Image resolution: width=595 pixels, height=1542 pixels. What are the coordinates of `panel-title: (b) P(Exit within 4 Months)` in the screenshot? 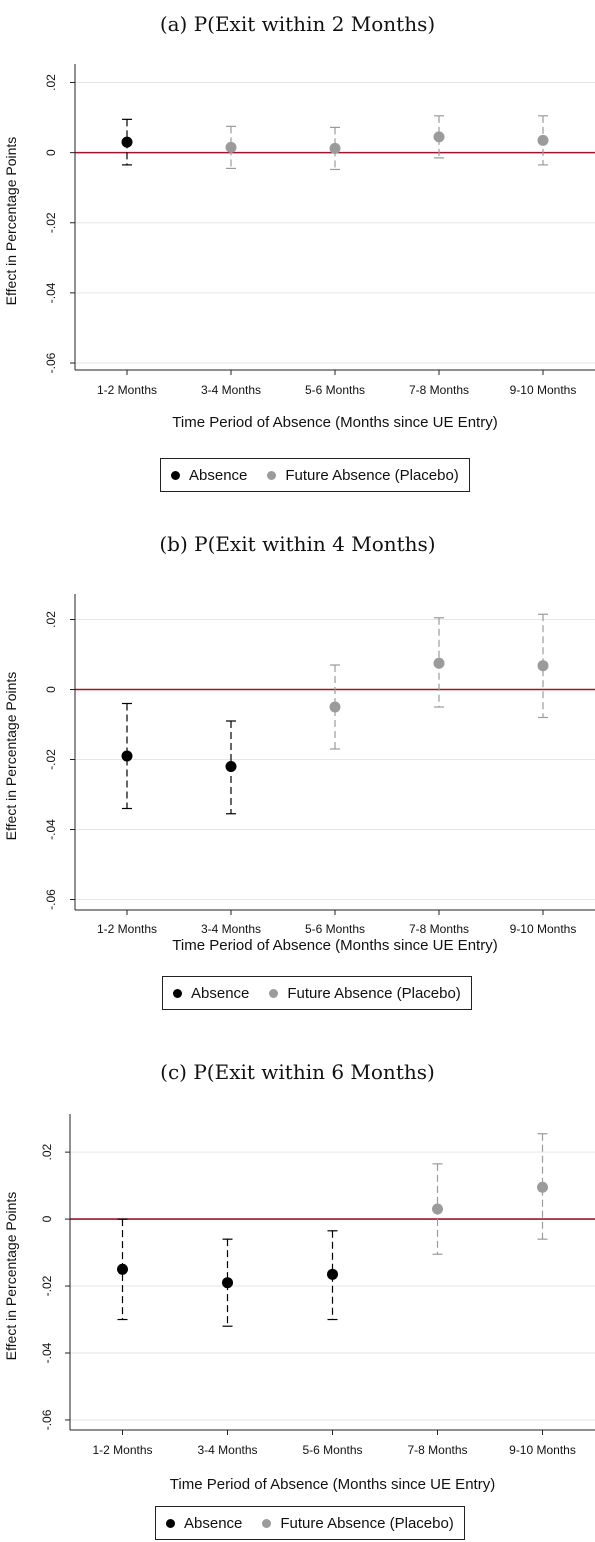 It's located at (297, 544).